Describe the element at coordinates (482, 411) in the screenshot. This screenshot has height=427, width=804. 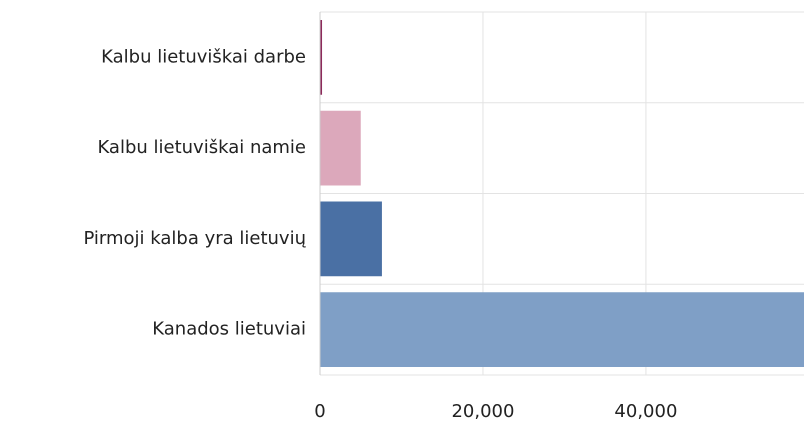
I see `x-tick-label: 20,000` at that location.